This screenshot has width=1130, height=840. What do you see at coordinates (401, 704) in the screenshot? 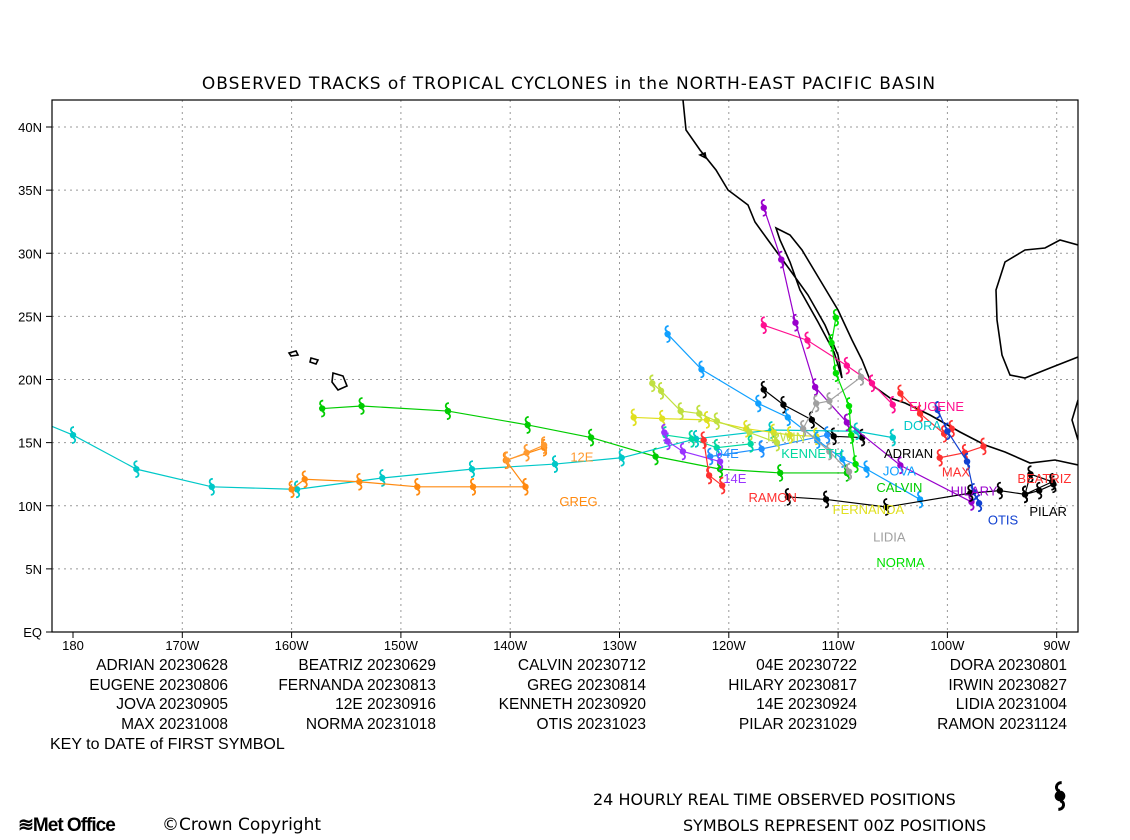
I see `key-date: 20230916` at bounding box center [401, 704].